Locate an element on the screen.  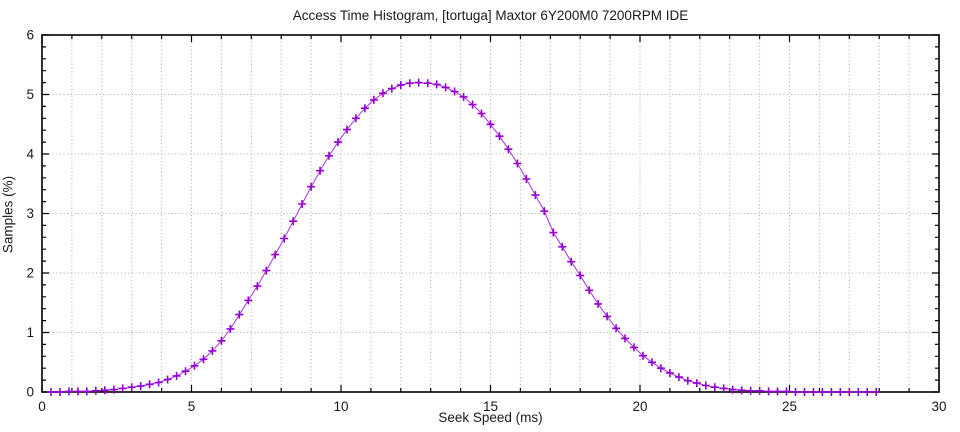
x-tick-label: 15 is located at coordinates (490, 406).